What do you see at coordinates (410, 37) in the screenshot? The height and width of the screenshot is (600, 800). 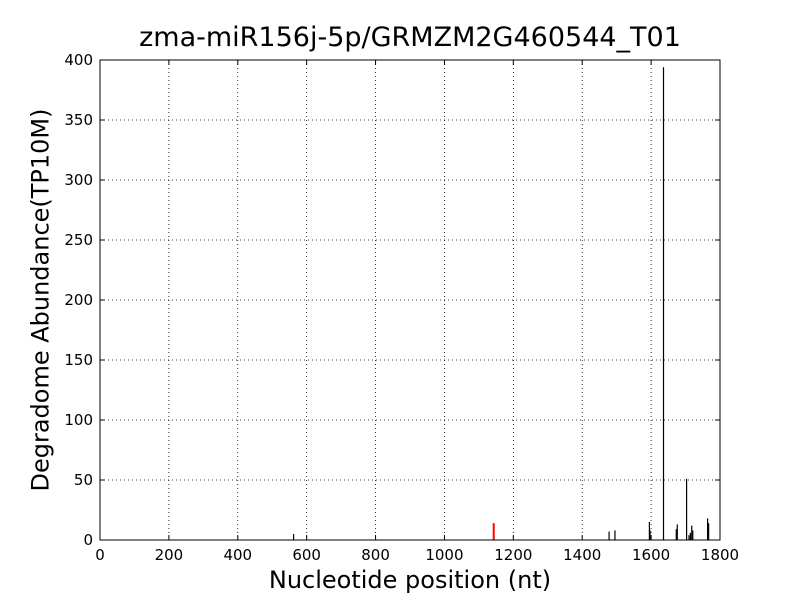 I see `chart-title: zma-miR156j-5p/GRMZM2G460544_T01` at bounding box center [410, 37].